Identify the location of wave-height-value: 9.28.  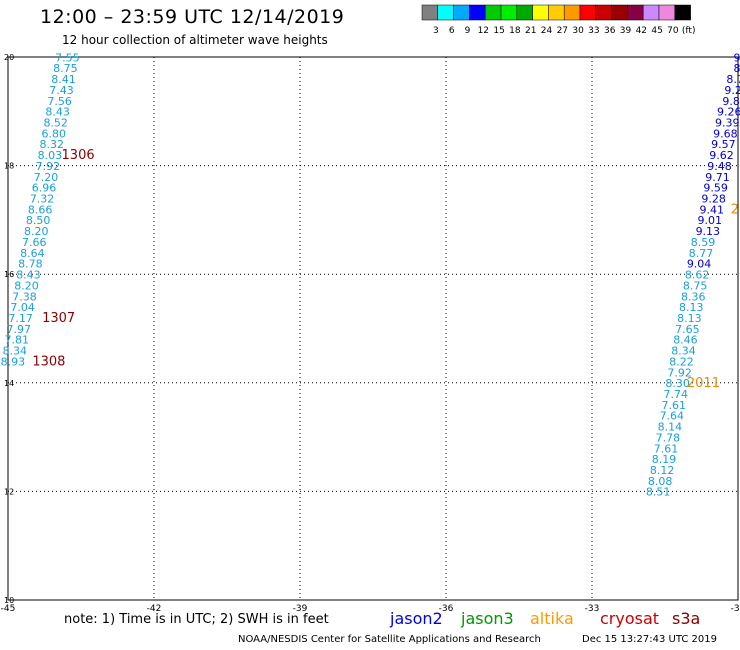
(713, 199).